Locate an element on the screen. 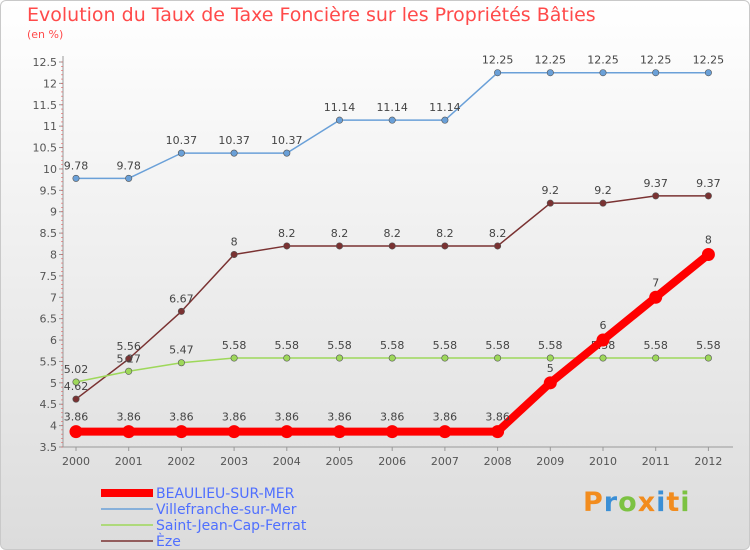 This screenshot has width=750, height=550. y-tick-label: 5.5 is located at coordinates (49, 361).